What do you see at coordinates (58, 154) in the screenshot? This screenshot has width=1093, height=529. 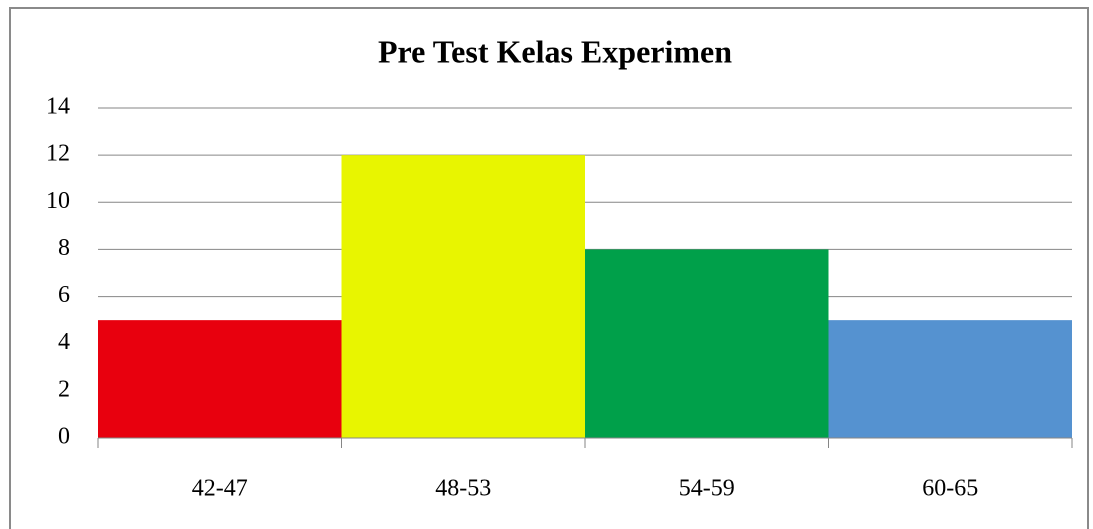 I see `y-tick-label: 12` at bounding box center [58, 154].